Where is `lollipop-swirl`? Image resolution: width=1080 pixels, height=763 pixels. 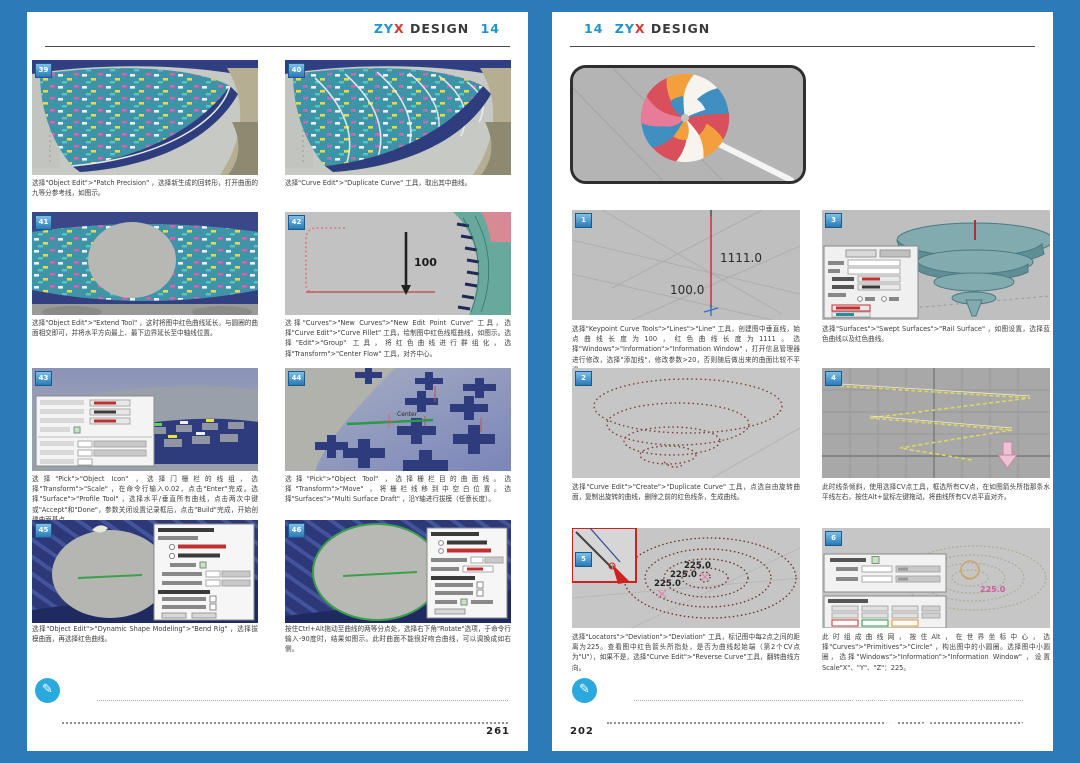
lollipop-swirl is located at coordinates (685, 118).